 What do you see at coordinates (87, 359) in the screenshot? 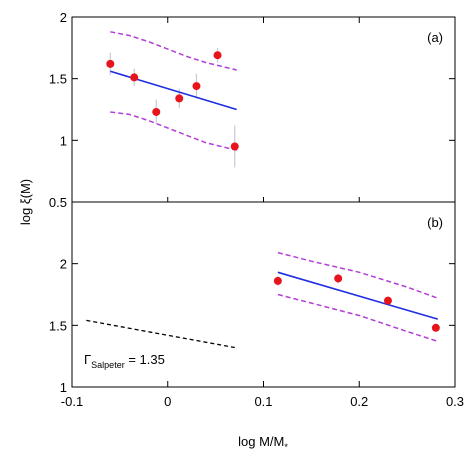
I see `gamma-symbol: Γ` at bounding box center [87, 359].